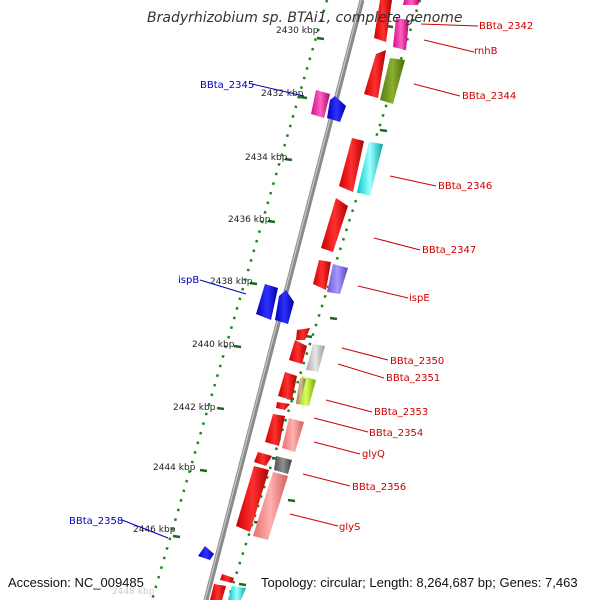 The image size is (600, 600). Describe the element at coordinates (465, 186) in the screenshot. I see `label-bbta-2346: BBta_2346` at that location.